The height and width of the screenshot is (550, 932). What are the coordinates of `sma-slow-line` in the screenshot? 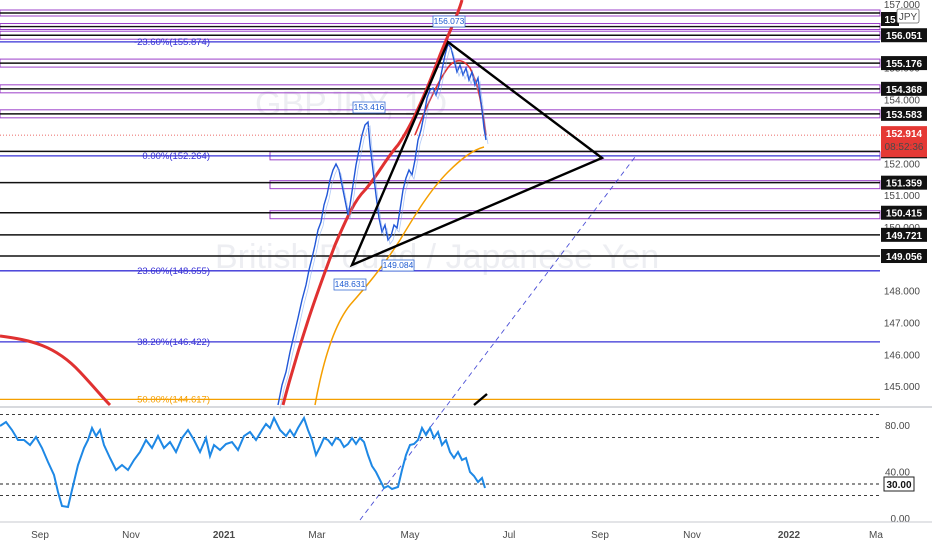 It's located at (399, 276).